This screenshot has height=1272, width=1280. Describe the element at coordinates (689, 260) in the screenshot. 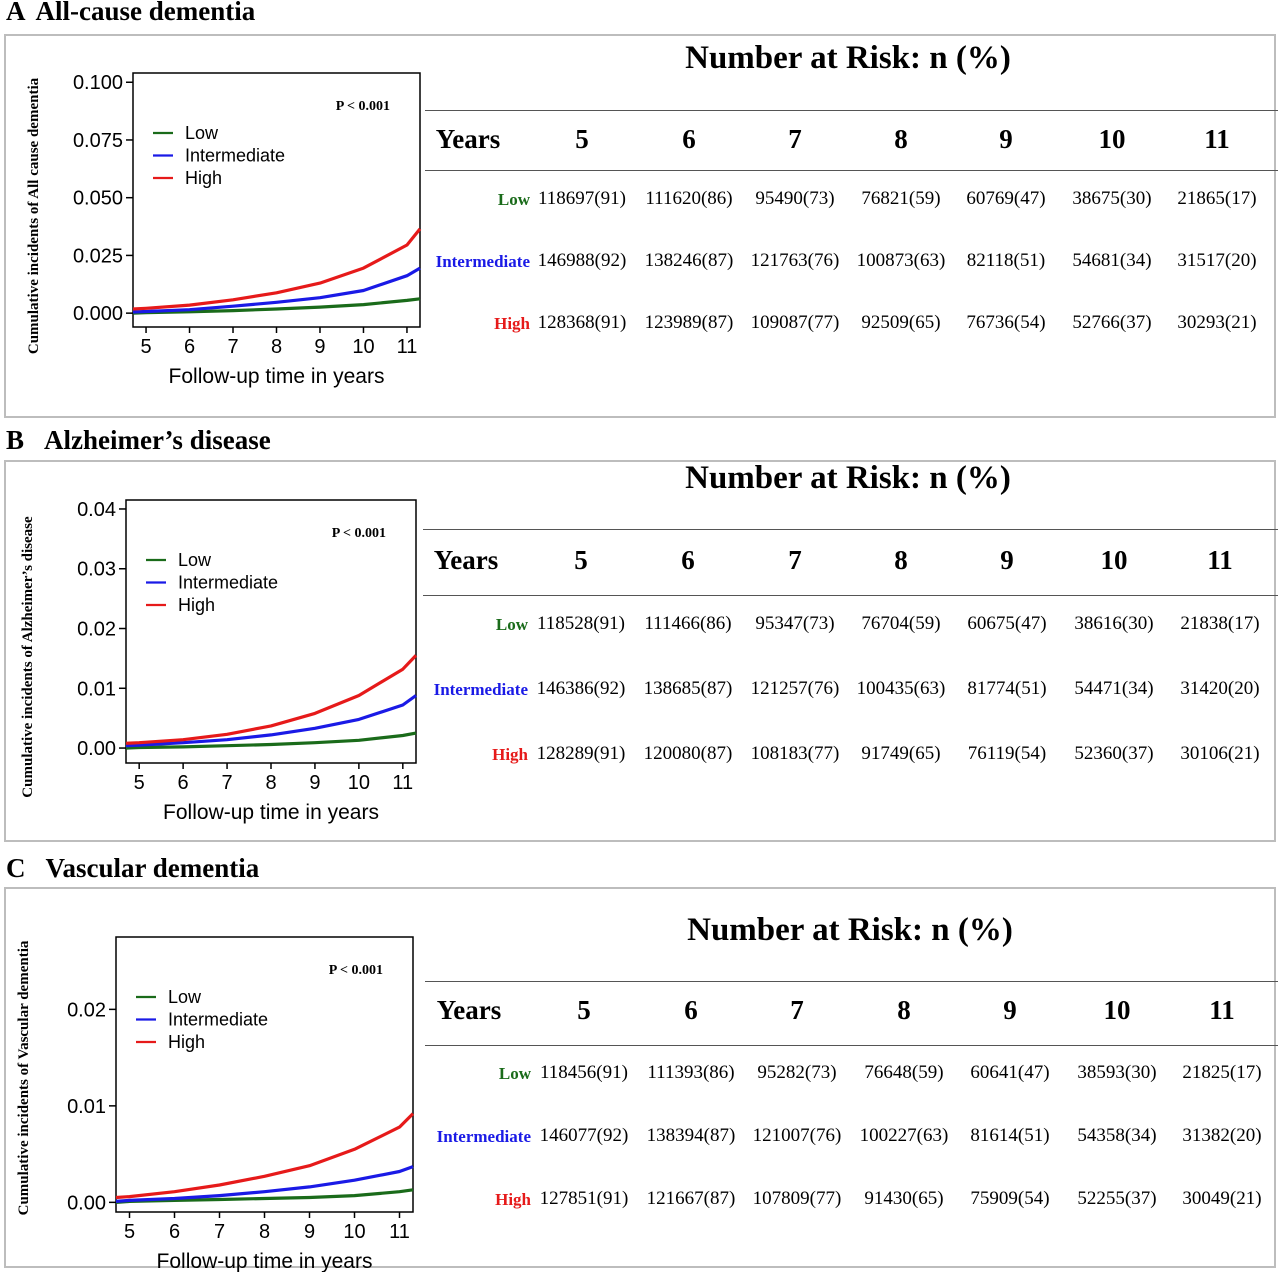

I see `risk-cell: 138246(87)` at that location.